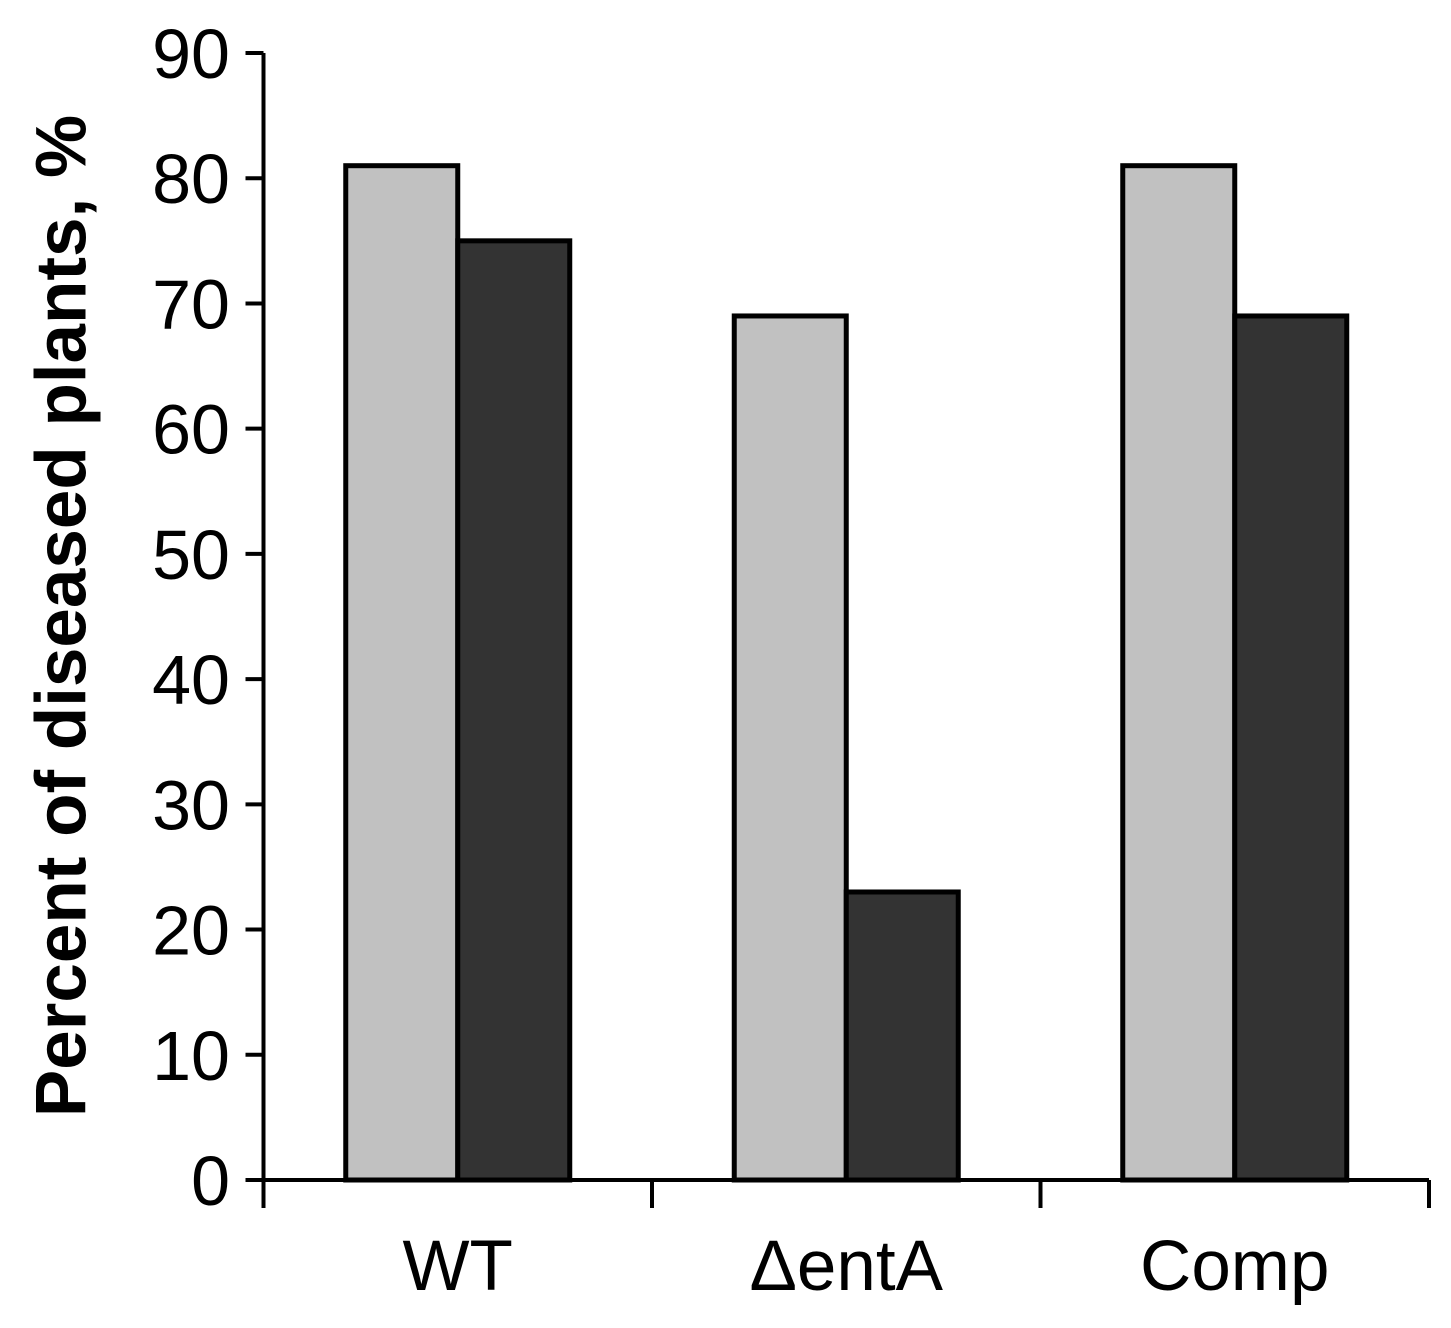 This screenshot has height=1328, width=1451. I want to click on y-tick-label: 40, so click(191, 680).